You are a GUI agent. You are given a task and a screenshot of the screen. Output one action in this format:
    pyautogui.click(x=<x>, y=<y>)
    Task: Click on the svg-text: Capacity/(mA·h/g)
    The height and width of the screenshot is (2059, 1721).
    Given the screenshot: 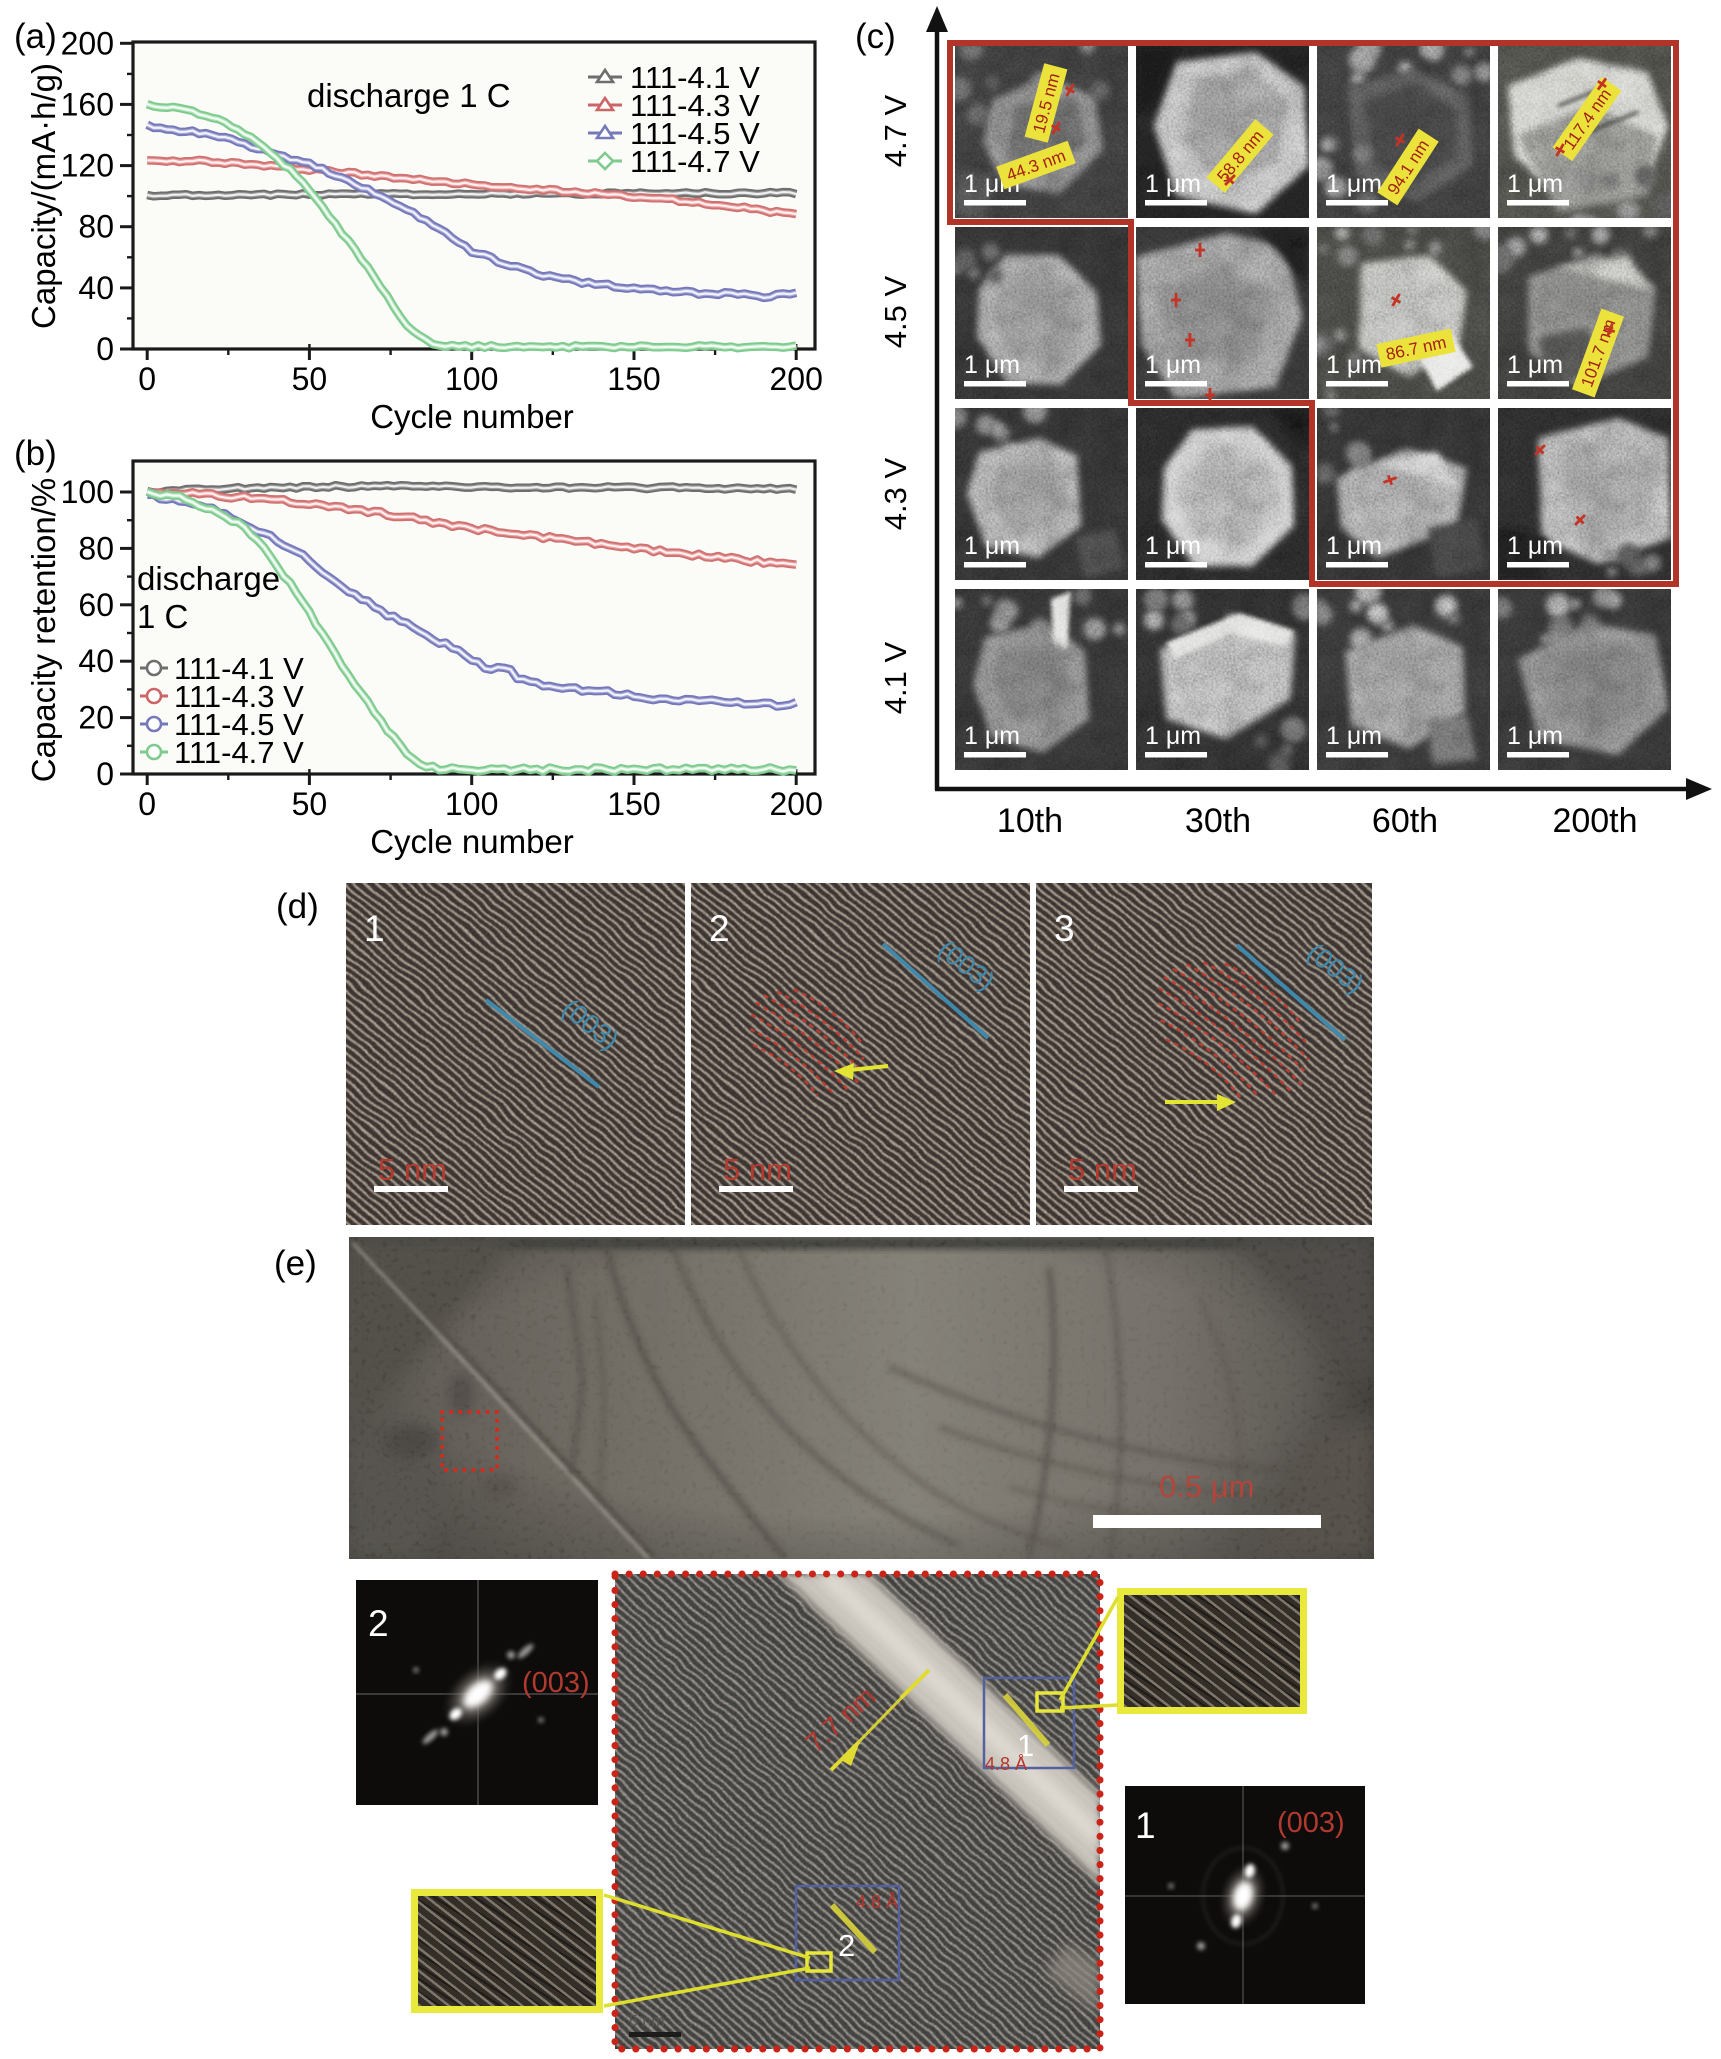 What is the action you would take?
    pyautogui.click(x=43, y=196)
    